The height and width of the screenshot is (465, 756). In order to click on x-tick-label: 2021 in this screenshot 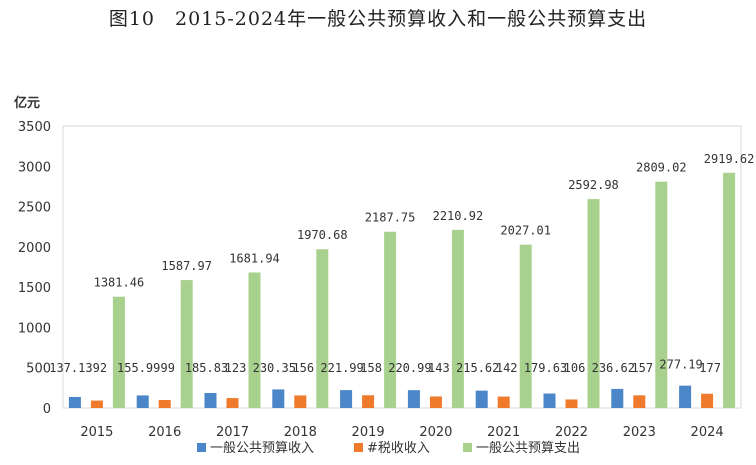, I will do `click(503, 432)`.